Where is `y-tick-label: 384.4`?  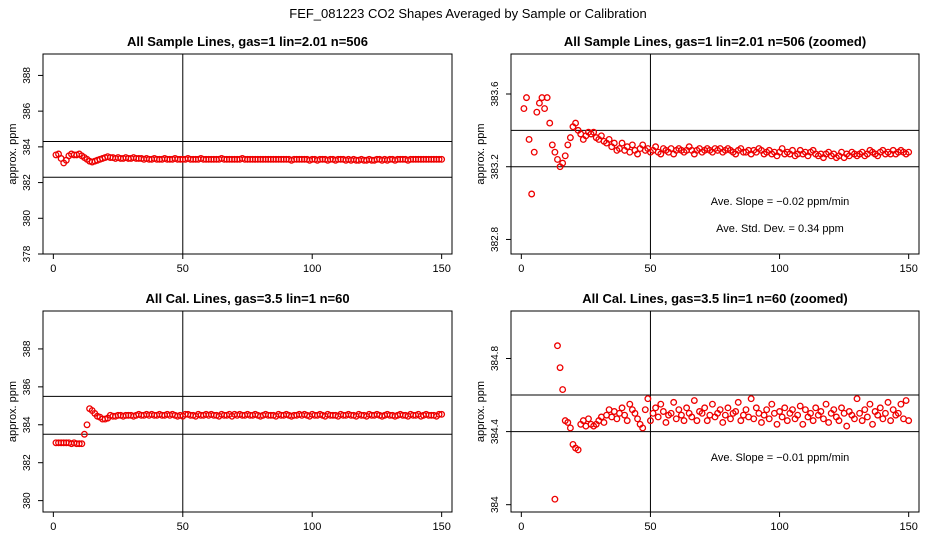 y-tick-label: 384.4 is located at coordinates (495, 431).